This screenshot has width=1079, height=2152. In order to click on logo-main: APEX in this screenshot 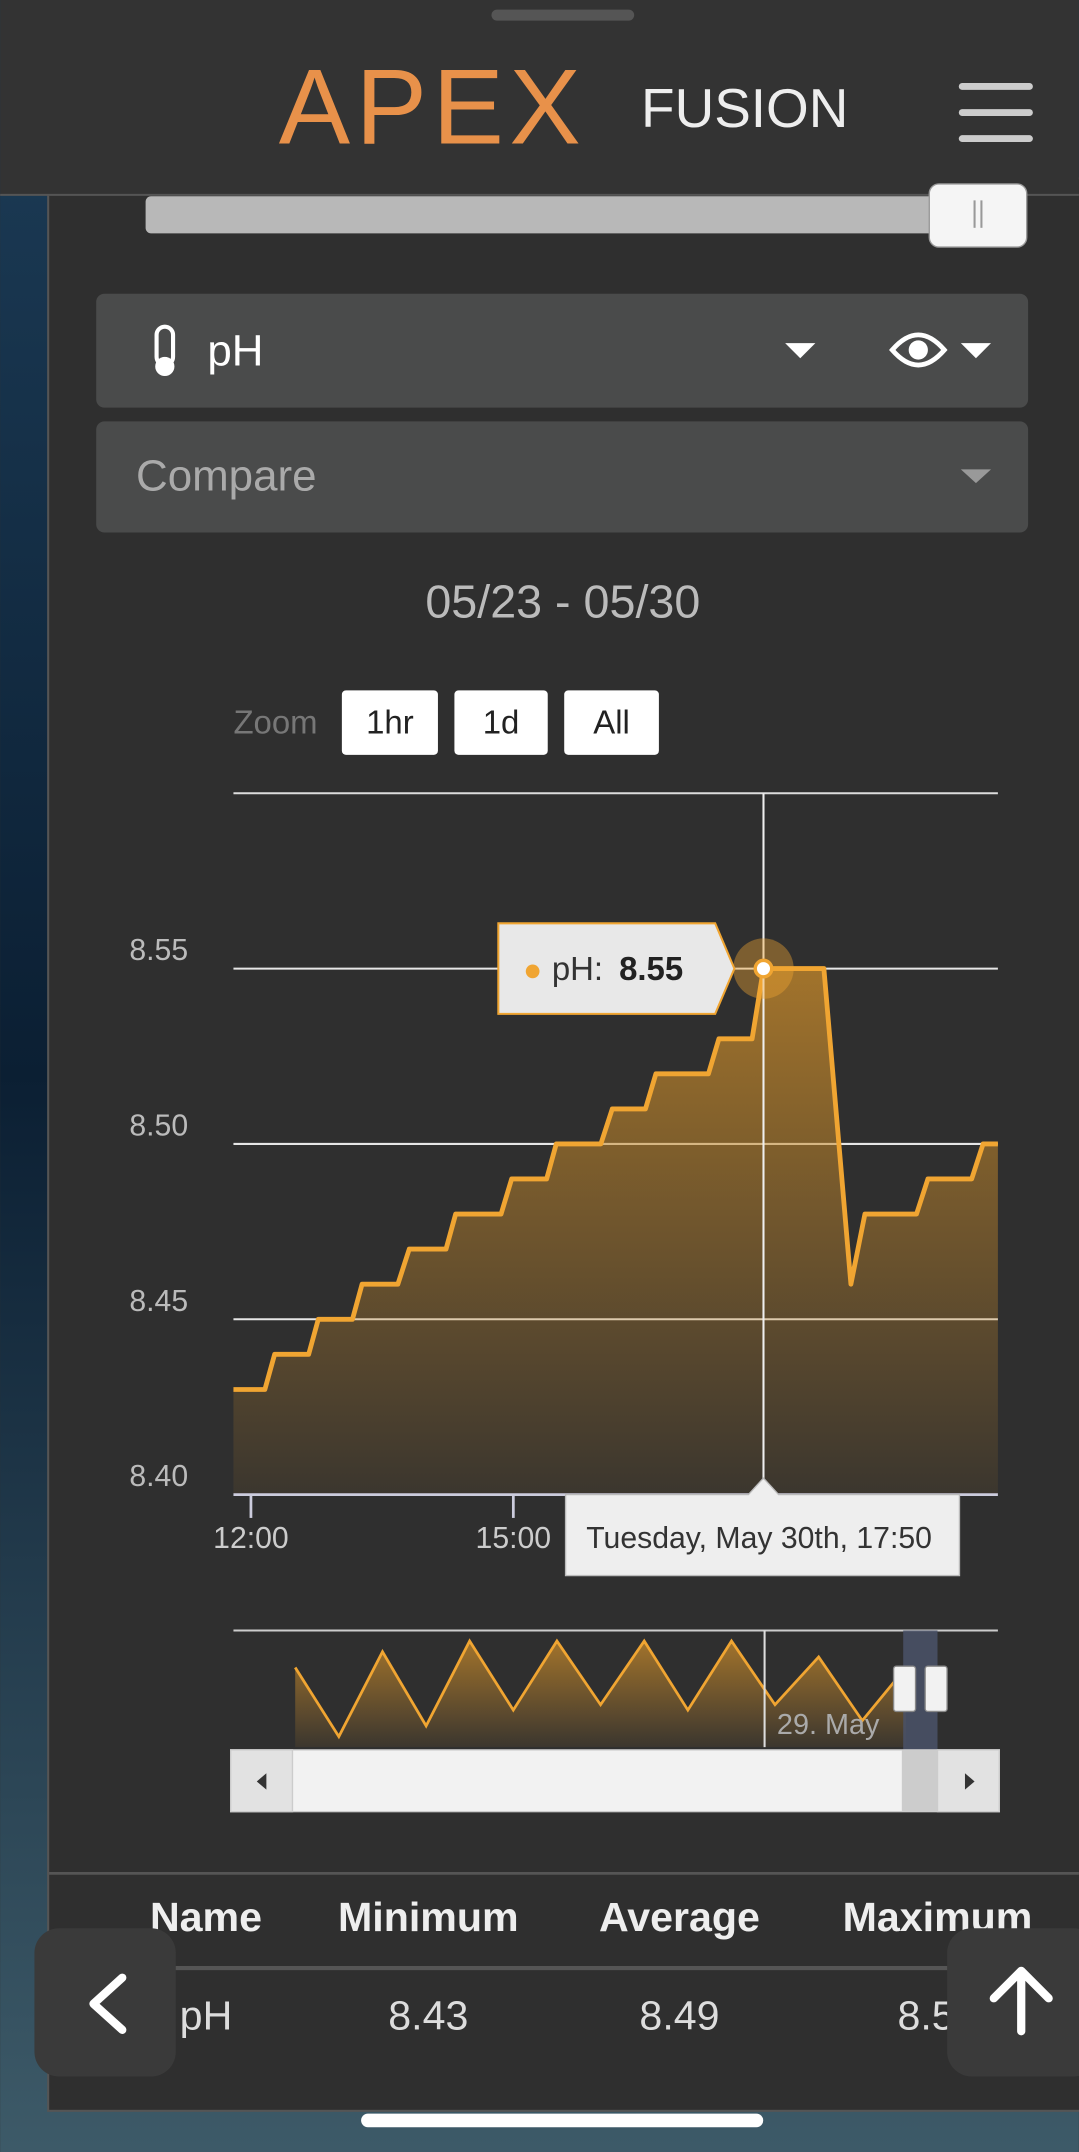, I will do `click(433, 107)`.